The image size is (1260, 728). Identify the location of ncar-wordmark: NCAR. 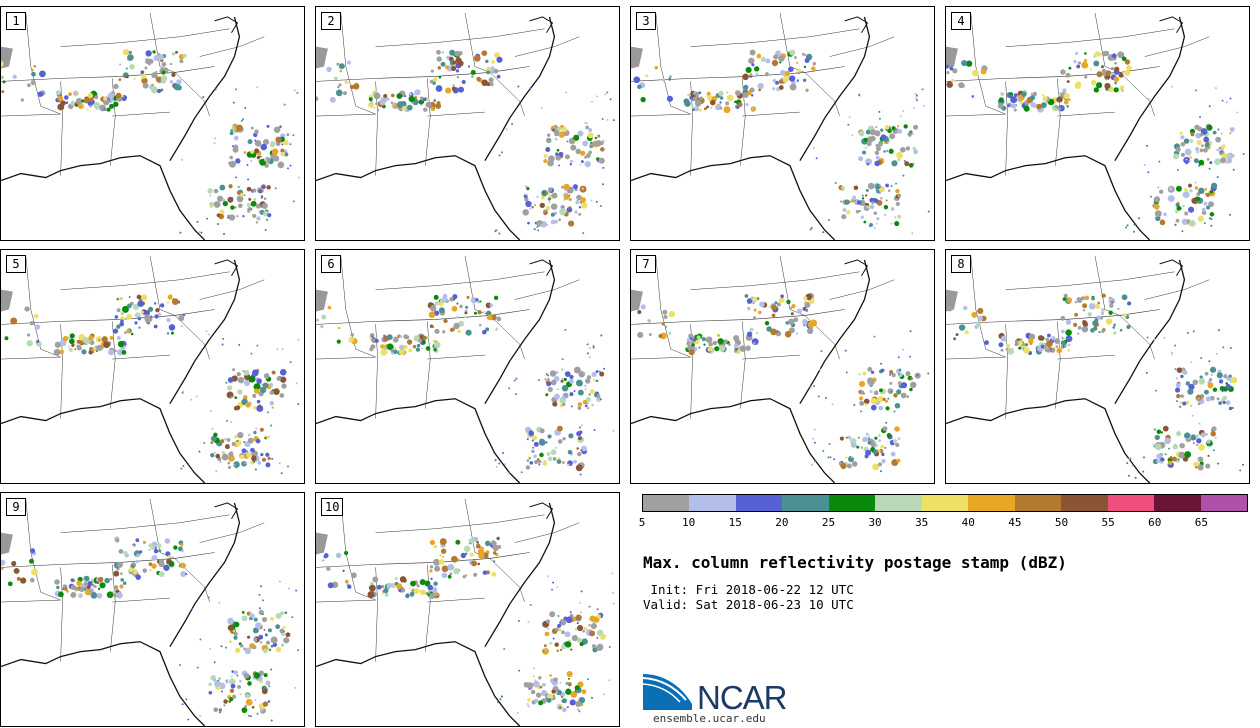
(742, 697).